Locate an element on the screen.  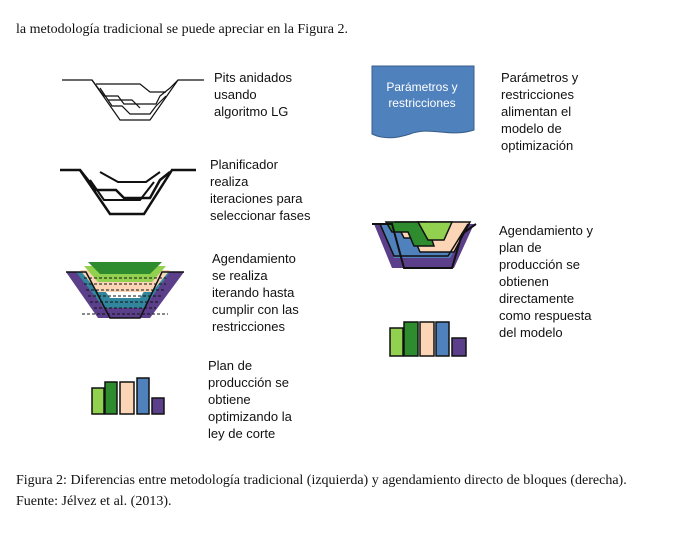
label-line: iterando hasta is located at coordinates (253, 292).